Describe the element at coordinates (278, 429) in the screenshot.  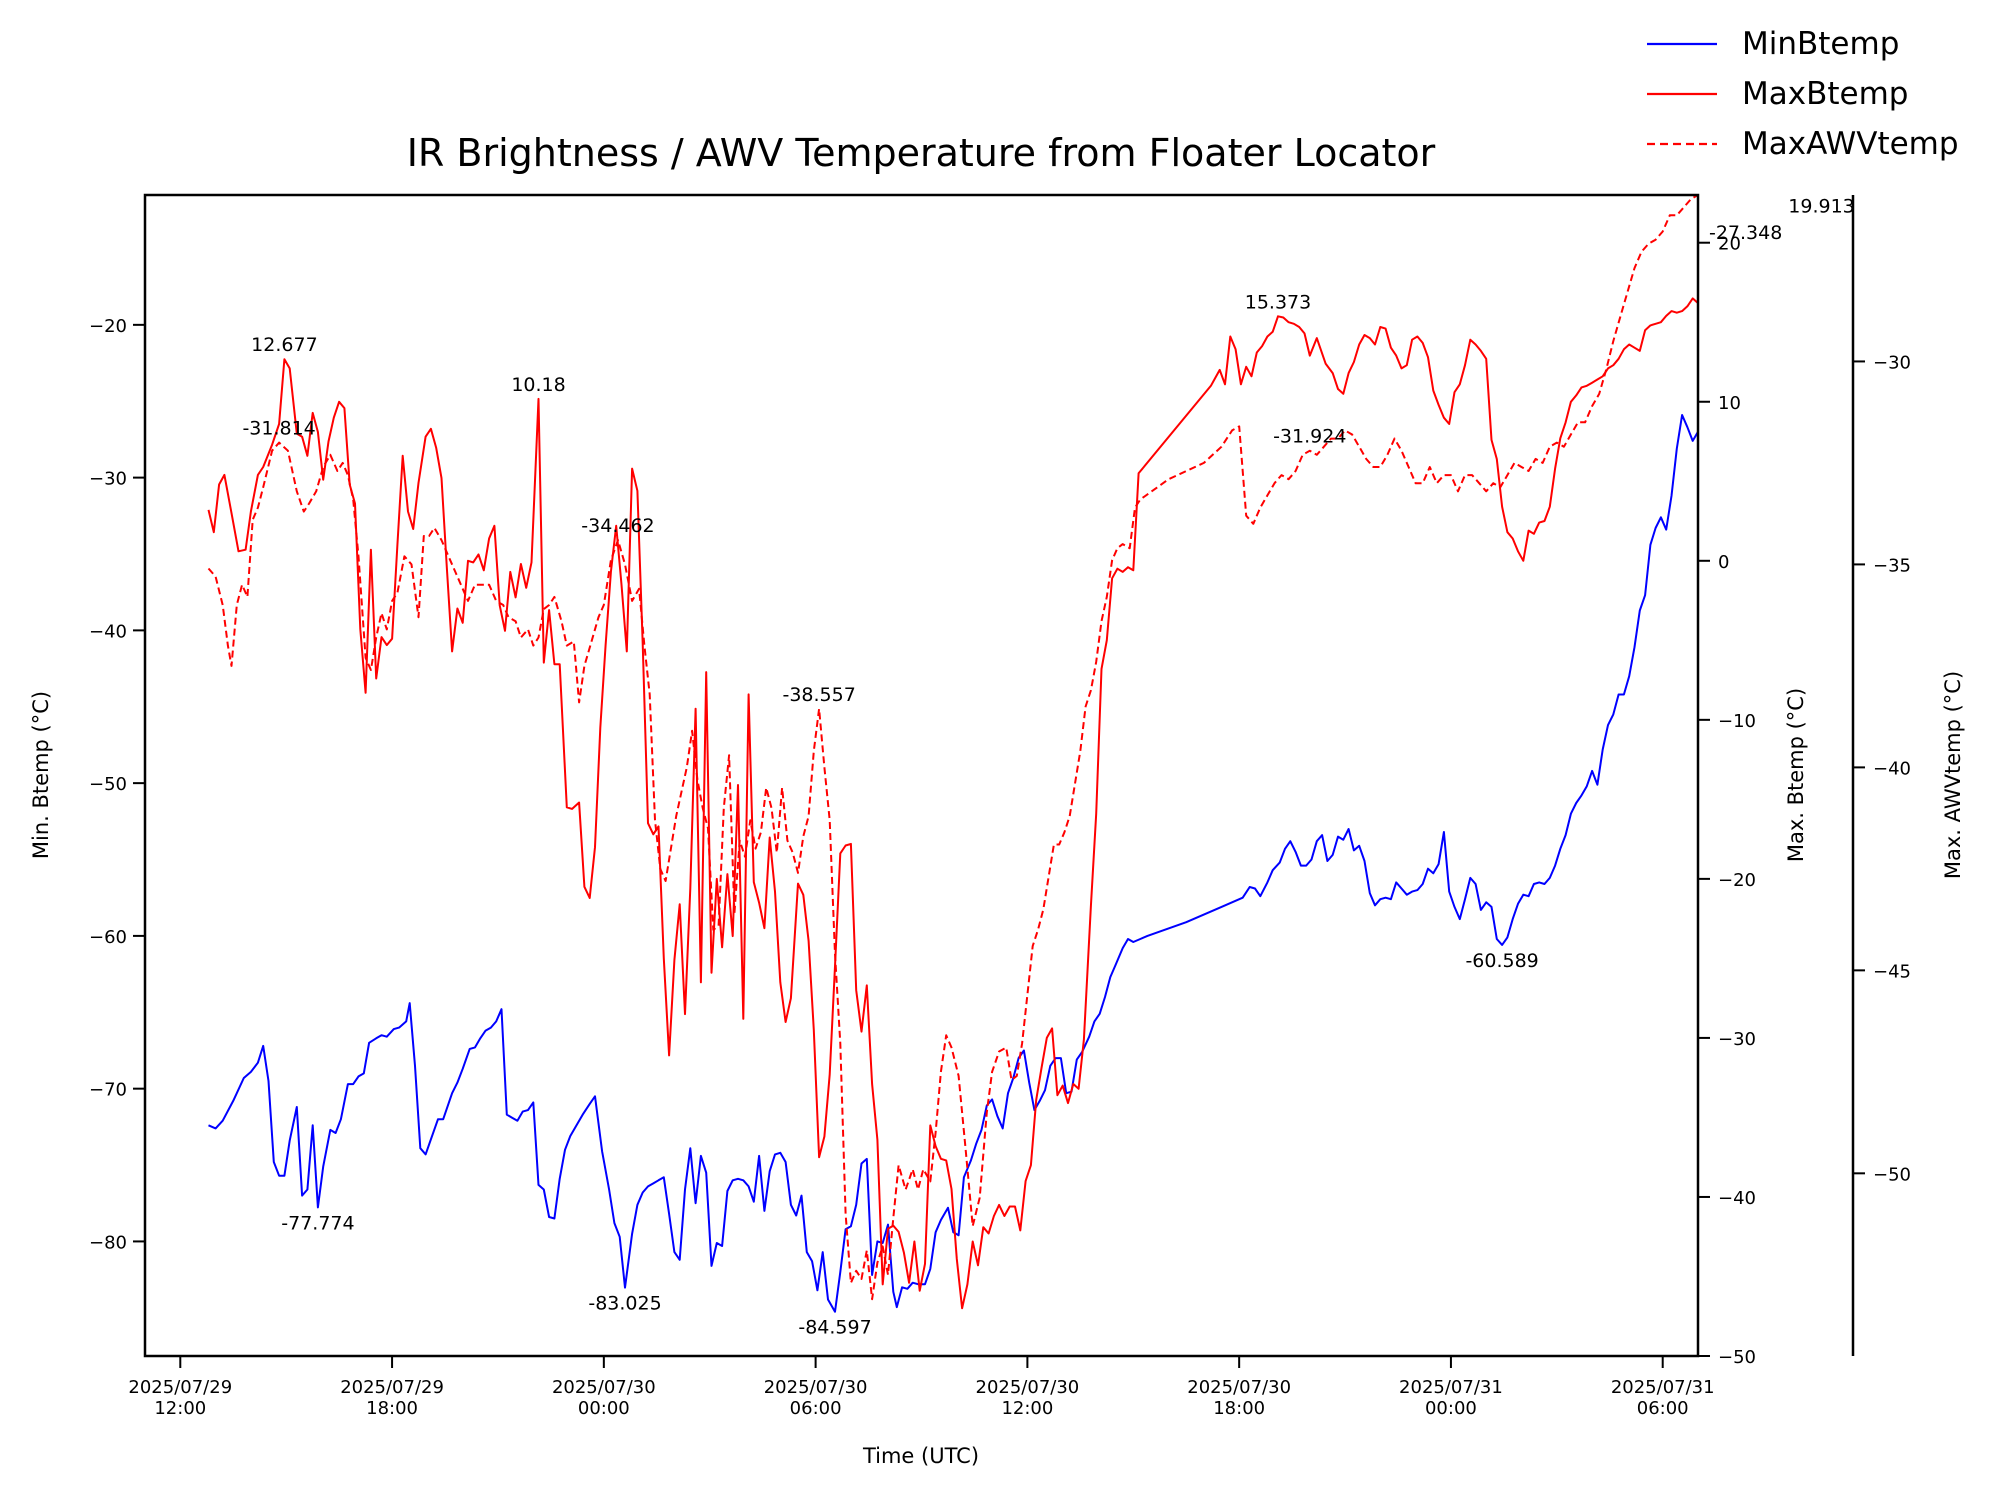
I see `data-label-maxawvtemp: -31.814` at that location.